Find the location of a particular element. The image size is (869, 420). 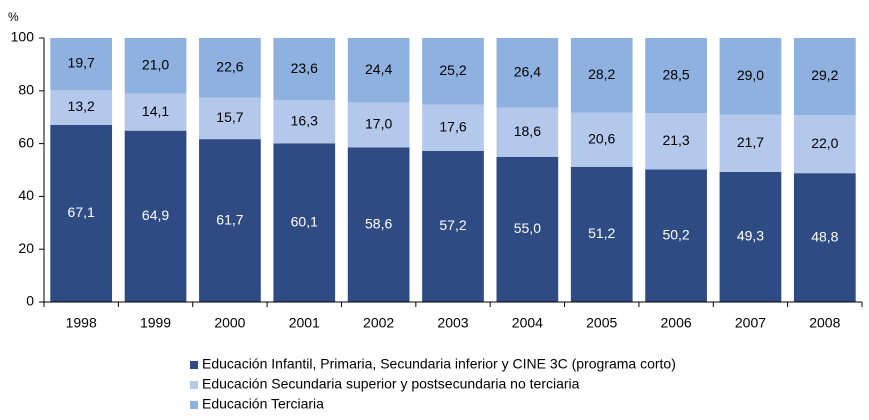

data-label: 29,0 is located at coordinates (750, 75).